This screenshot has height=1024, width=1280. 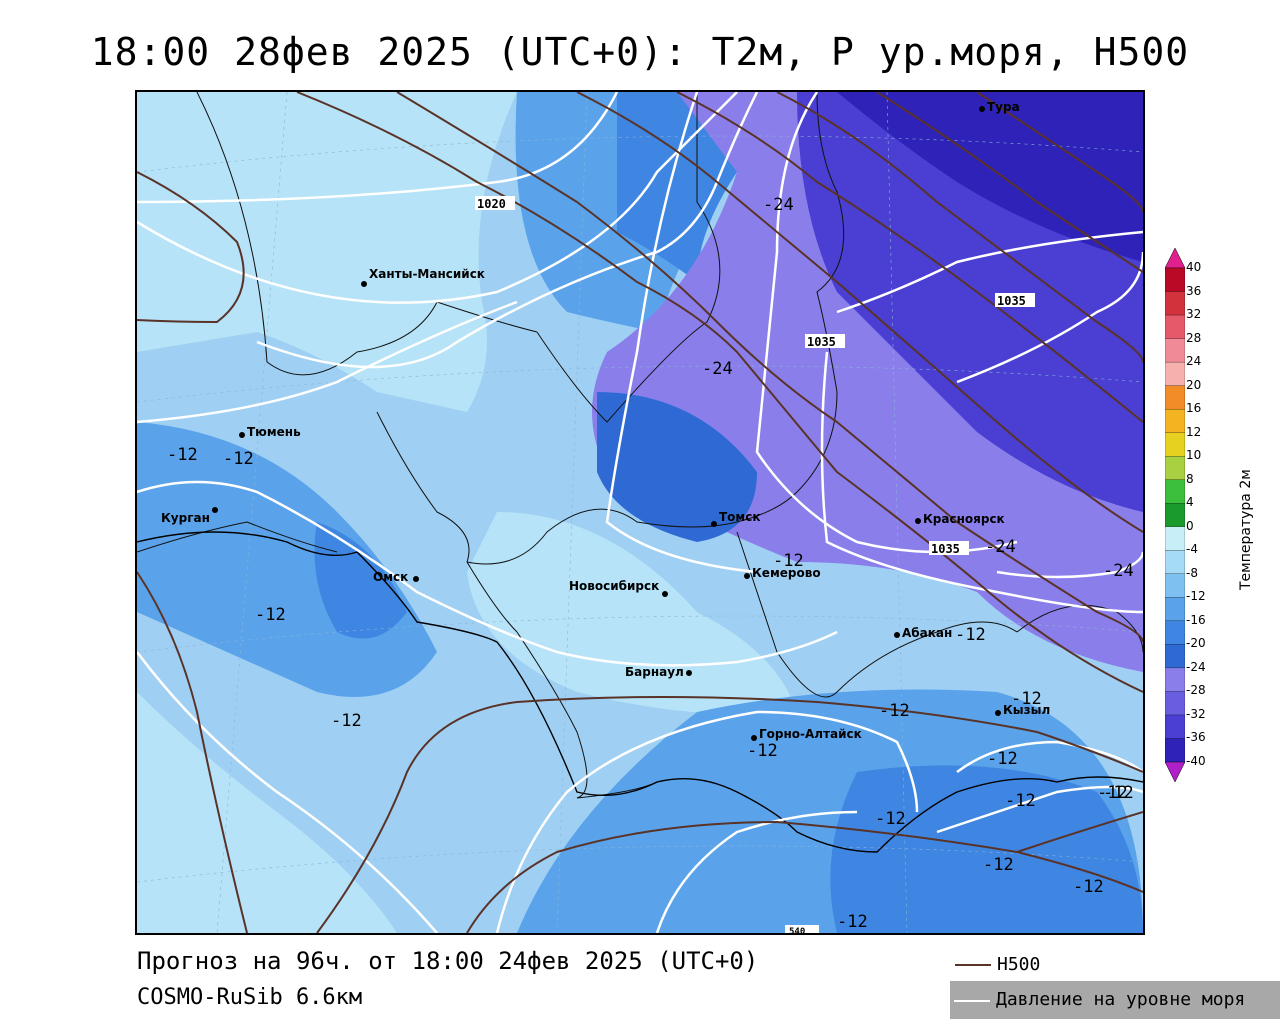 What do you see at coordinates (185, 518) in the screenshot?
I see `svg-text: Курган` at bounding box center [185, 518].